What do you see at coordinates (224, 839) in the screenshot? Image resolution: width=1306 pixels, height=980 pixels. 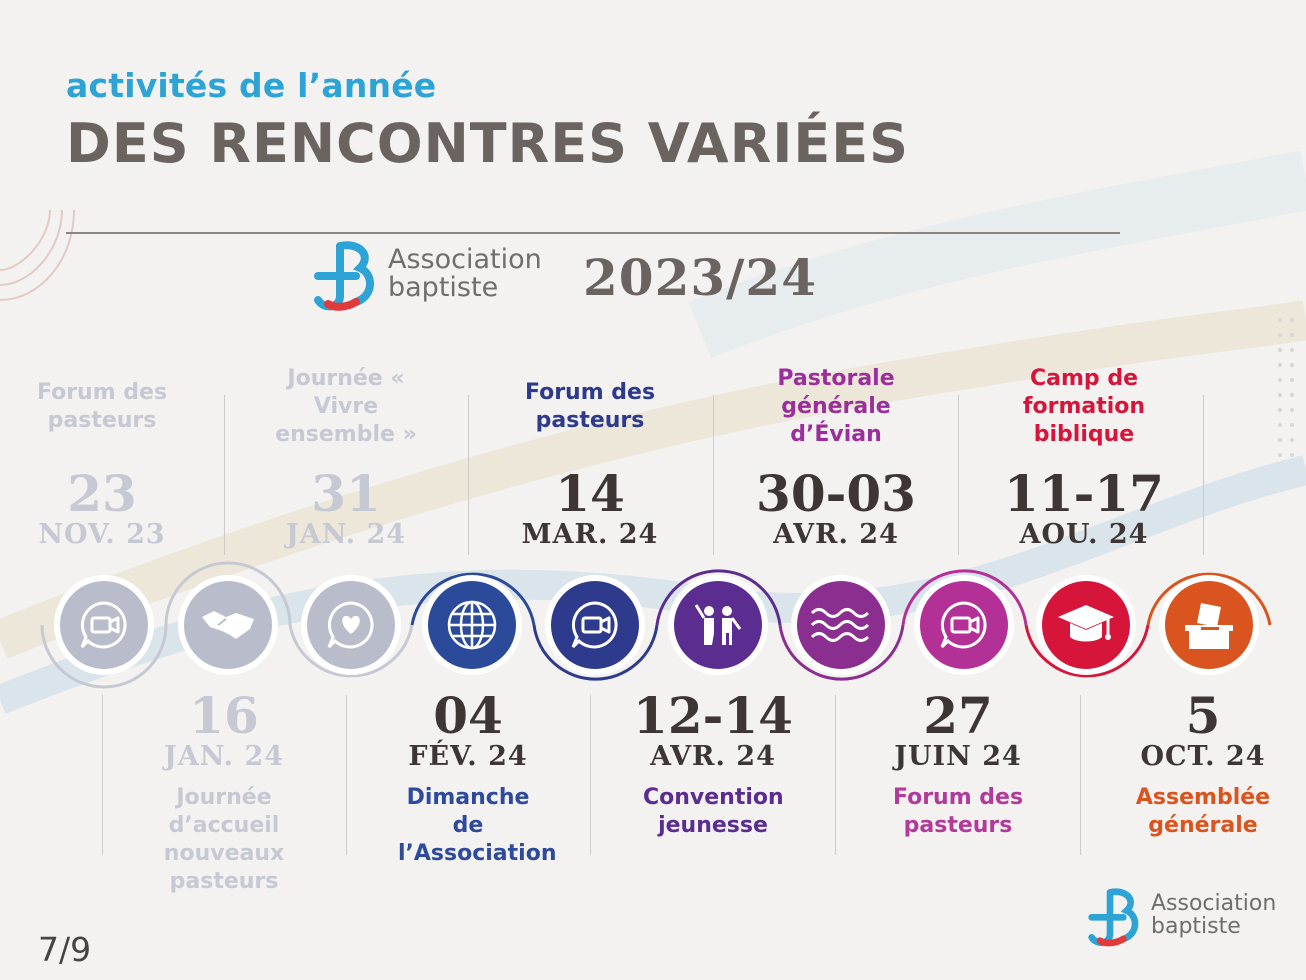 I see `event-label: Journée d’accueil nouveaux pasteurs` at bounding box center [224, 839].